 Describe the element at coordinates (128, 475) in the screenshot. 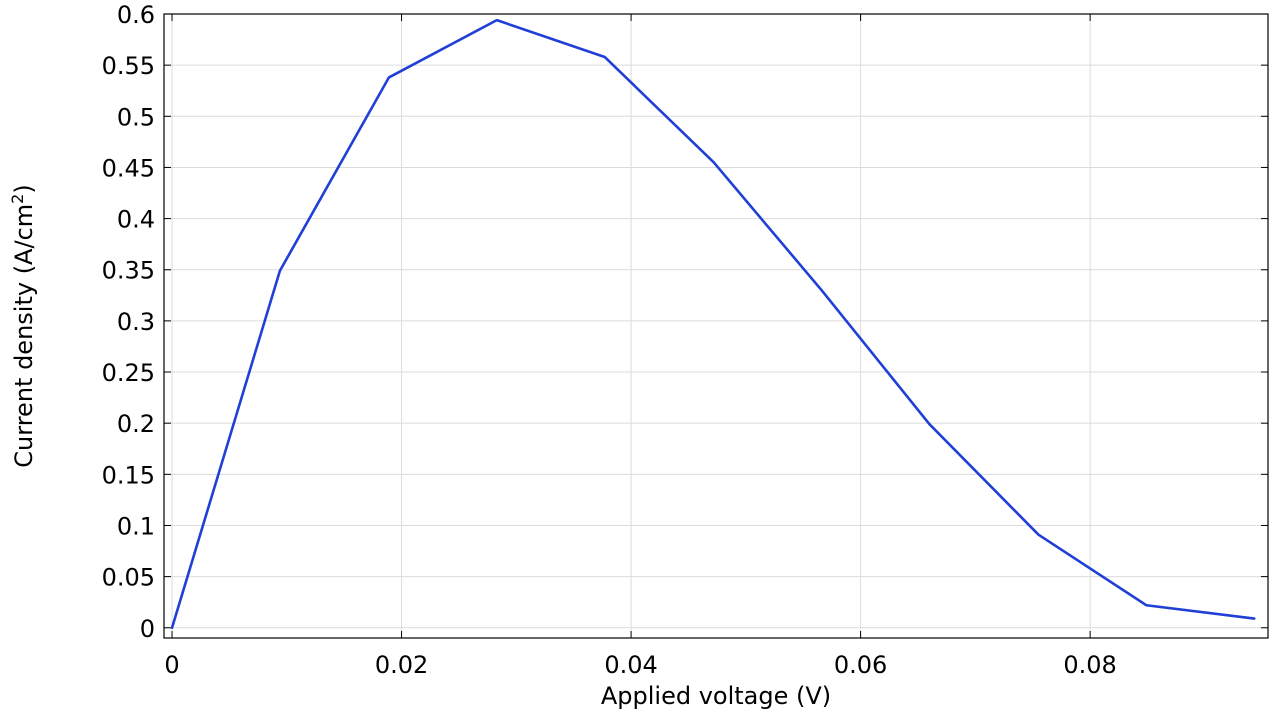

I see `y-tick-label: 0.15` at that location.